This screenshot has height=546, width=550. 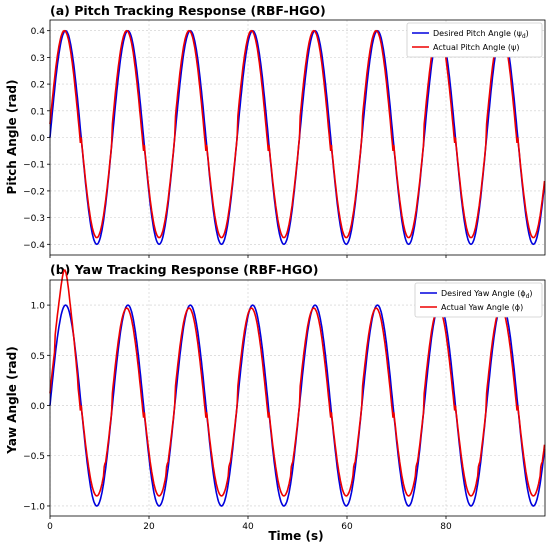 What do you see at coordinates (476, 47) in the screenshot?
I see `pitch-legend-label: Actual Pitch Angle (ψ)` at bounding box center [476, 47].